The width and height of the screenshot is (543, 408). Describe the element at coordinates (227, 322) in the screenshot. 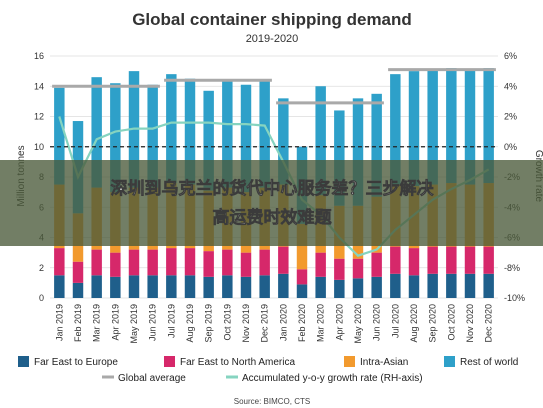

I see `x-tick-label: Oct 2019` at that location.